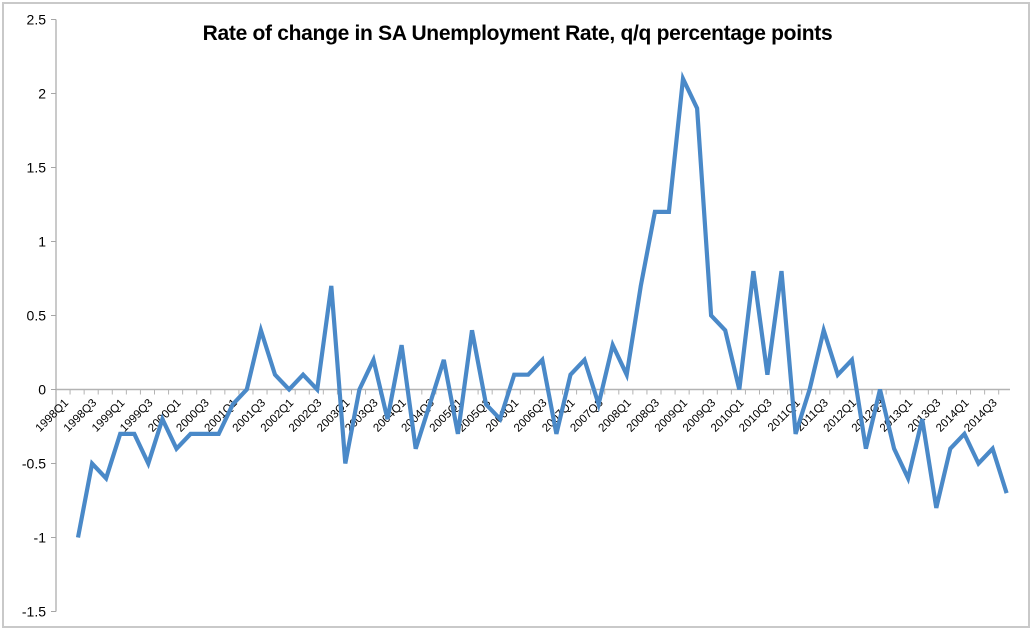  I want to click on y-tick-label: 1, so click(42, 242).